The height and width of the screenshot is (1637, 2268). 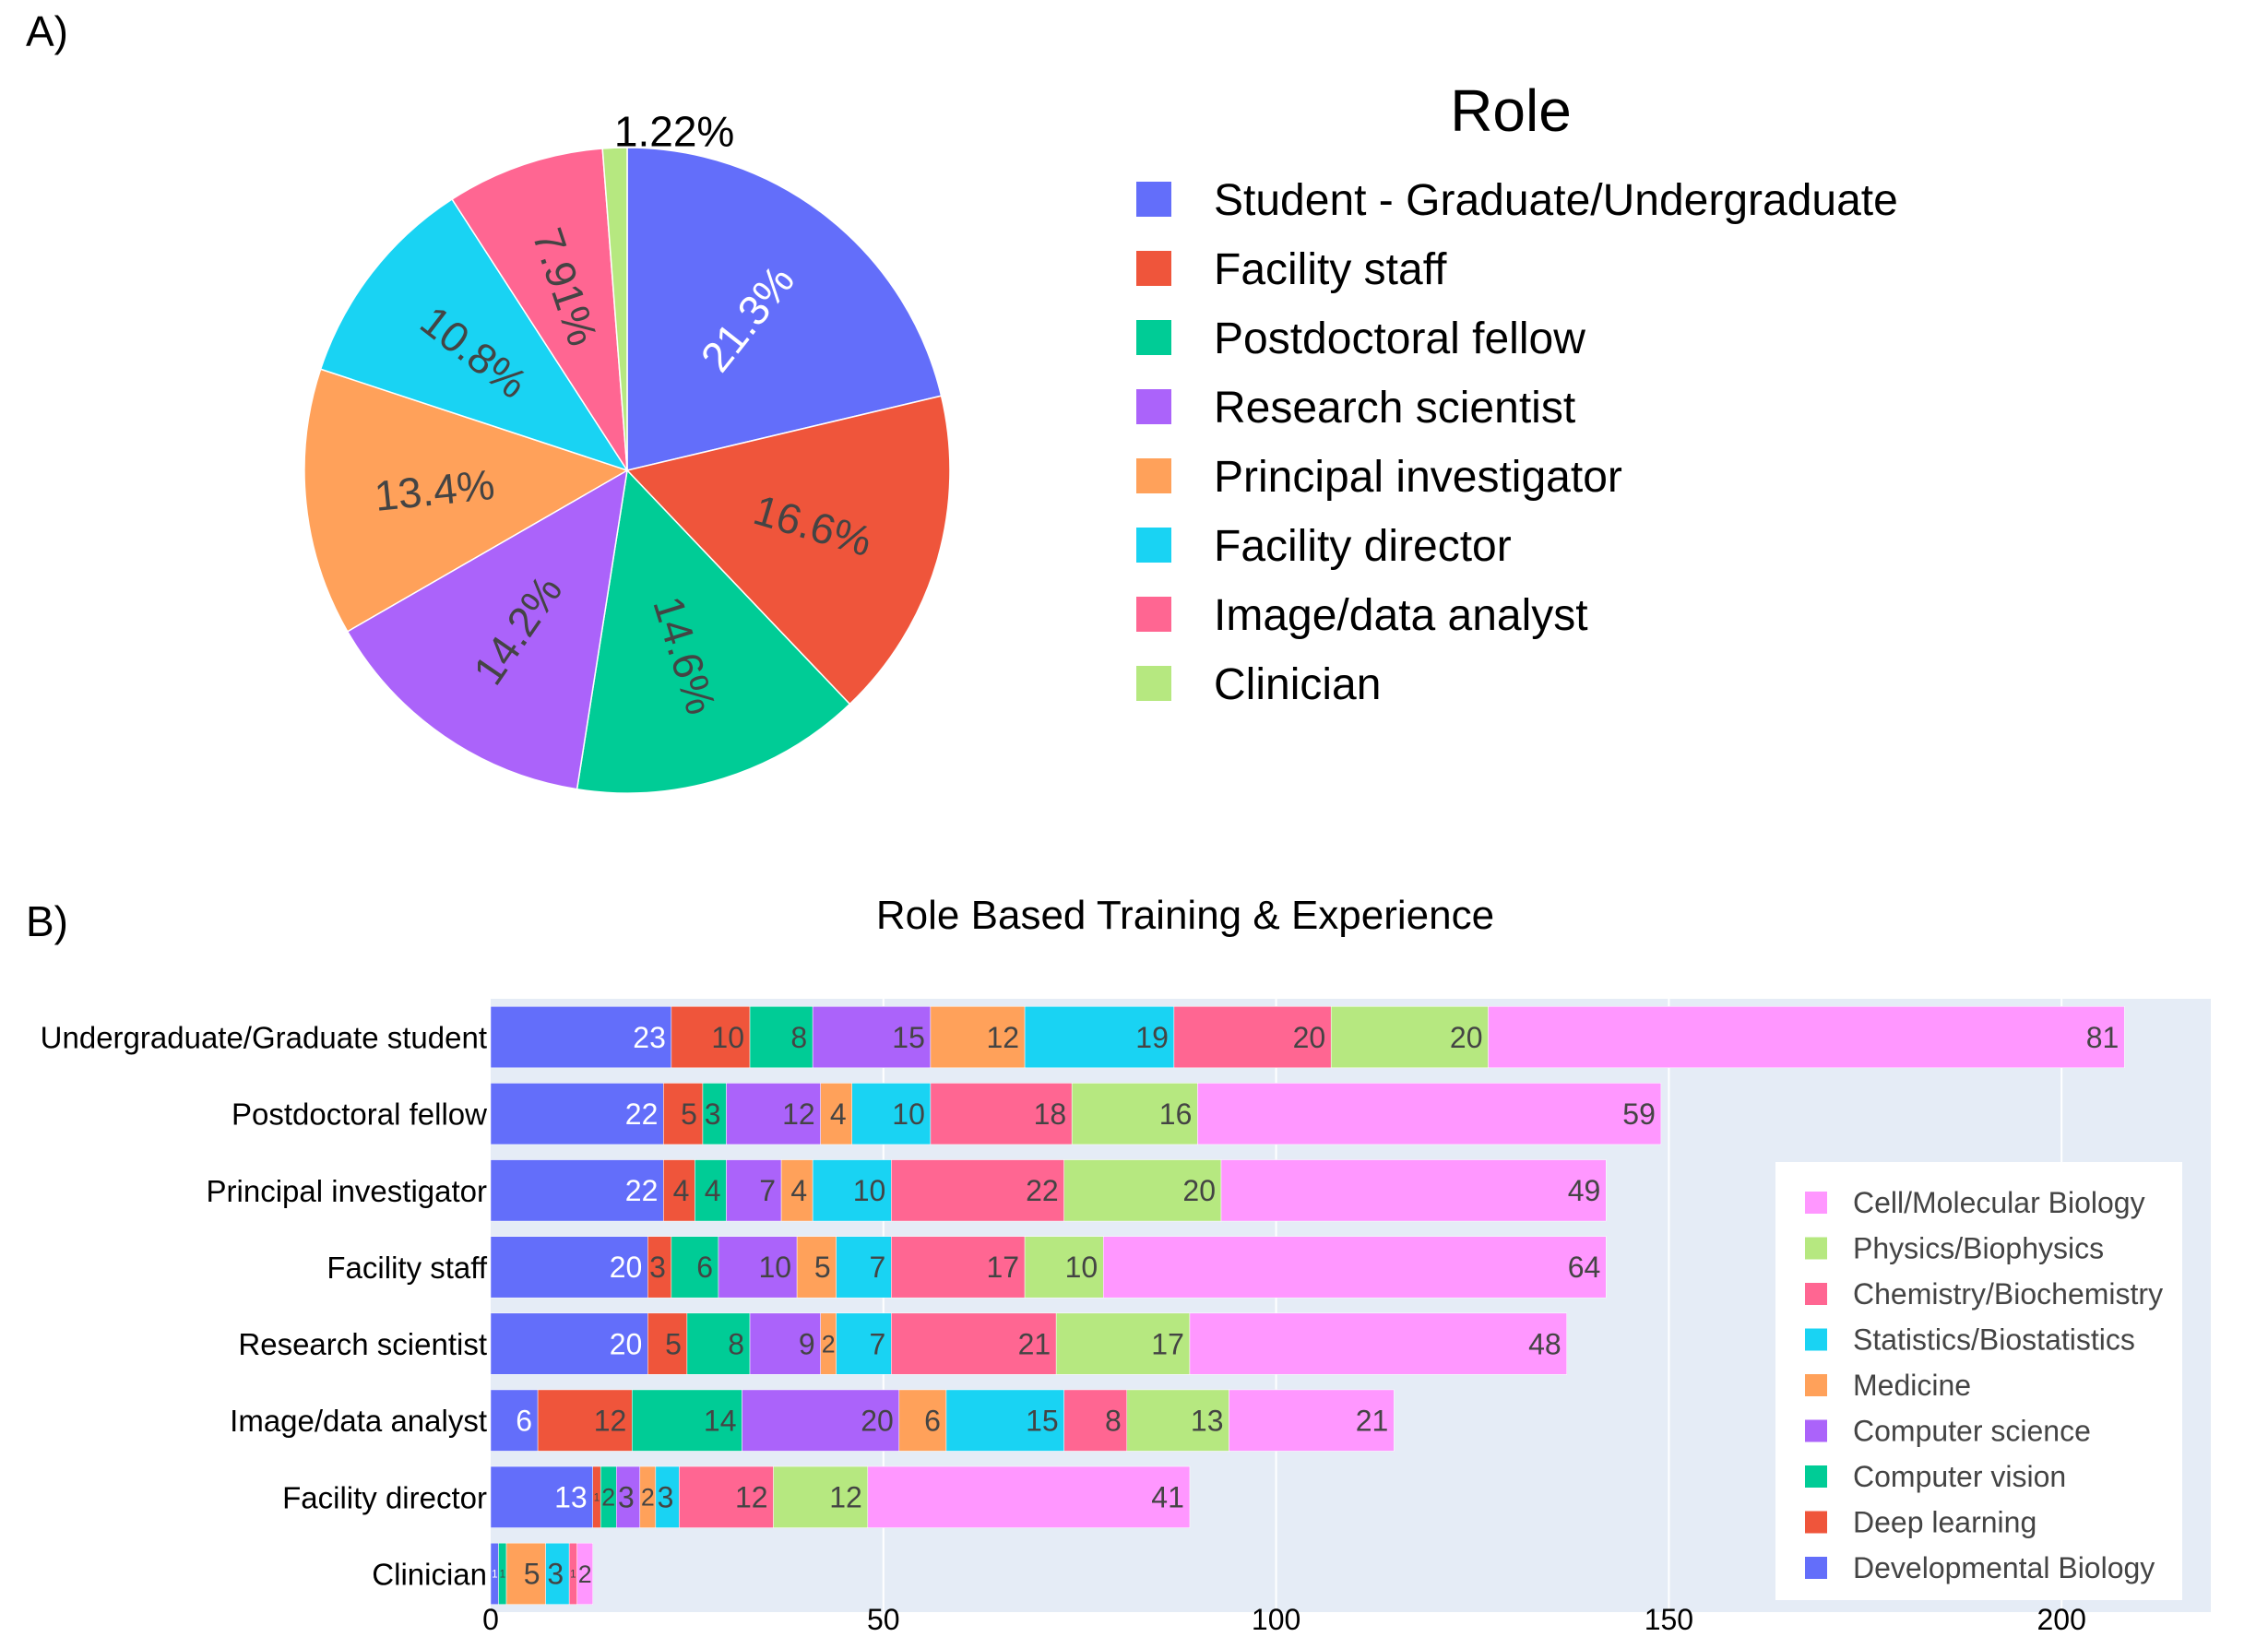 I want to click on pie-slices, so click(x=627, y=470).